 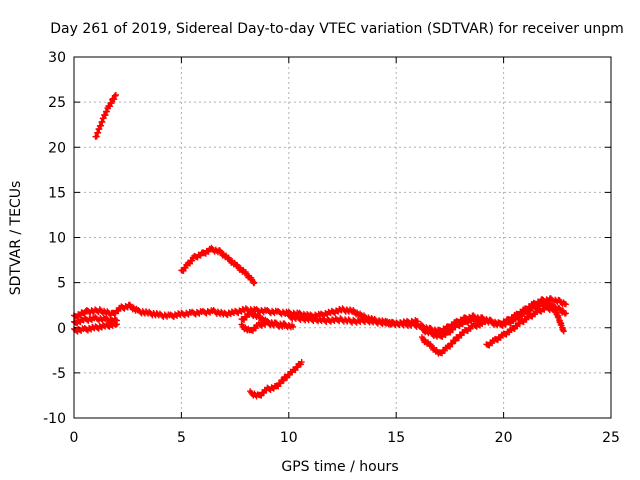 What do you see at coordinates (59, 374) in the screenshot?
I see `y-tick-label: -5` at bounding box center [59, 374].